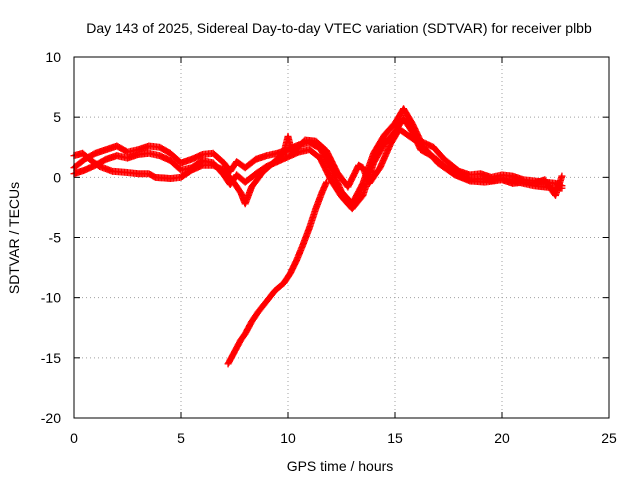 This screenshot has height=480, width=640. Describe the element at coordinates (181, 438) in the screenshot. I see `x-tick-label: 5` at that location.